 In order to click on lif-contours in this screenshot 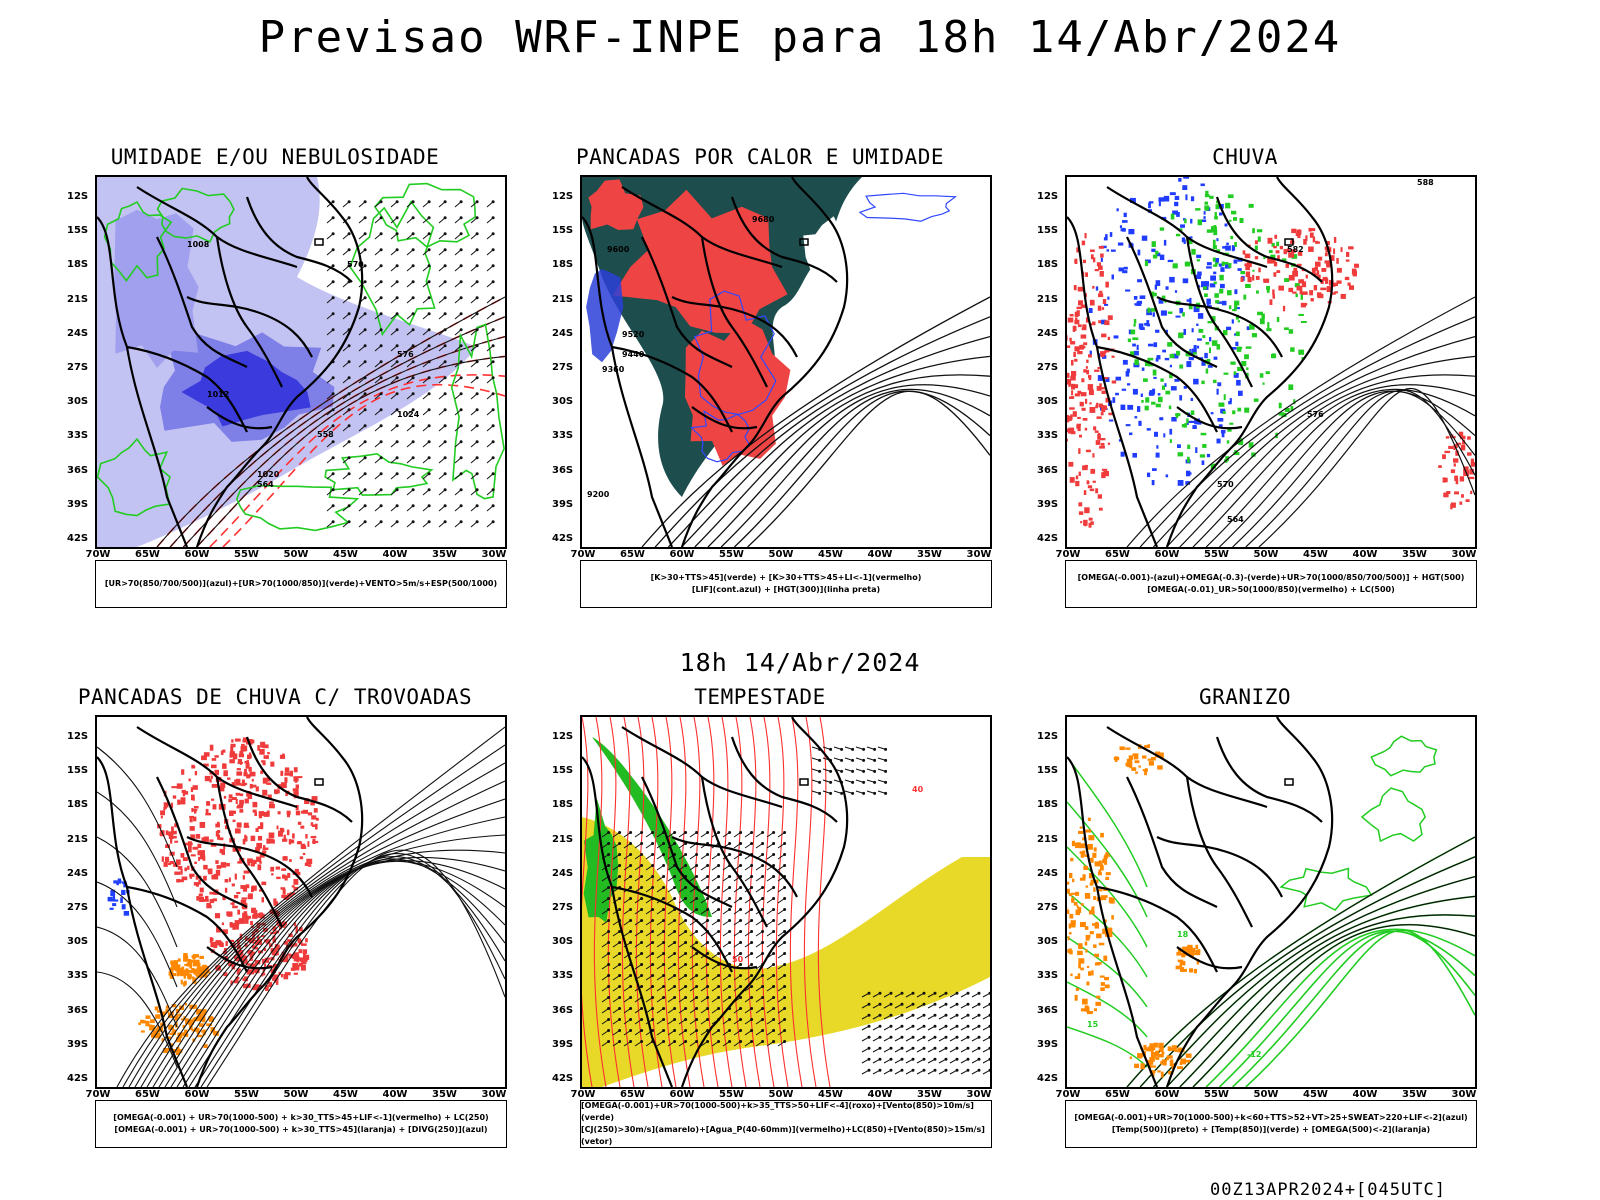, I will do `click(824, 327)`.